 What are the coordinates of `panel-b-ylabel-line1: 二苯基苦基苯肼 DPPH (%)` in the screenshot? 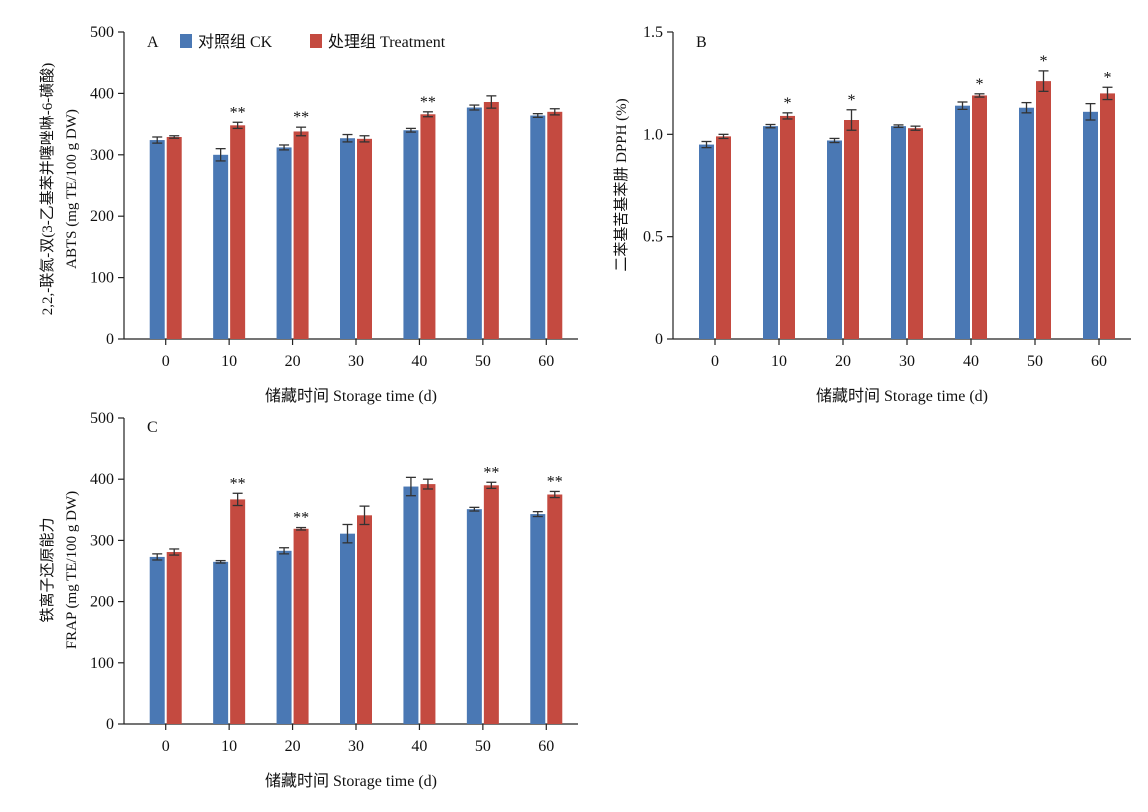 It's located at (621, 184).